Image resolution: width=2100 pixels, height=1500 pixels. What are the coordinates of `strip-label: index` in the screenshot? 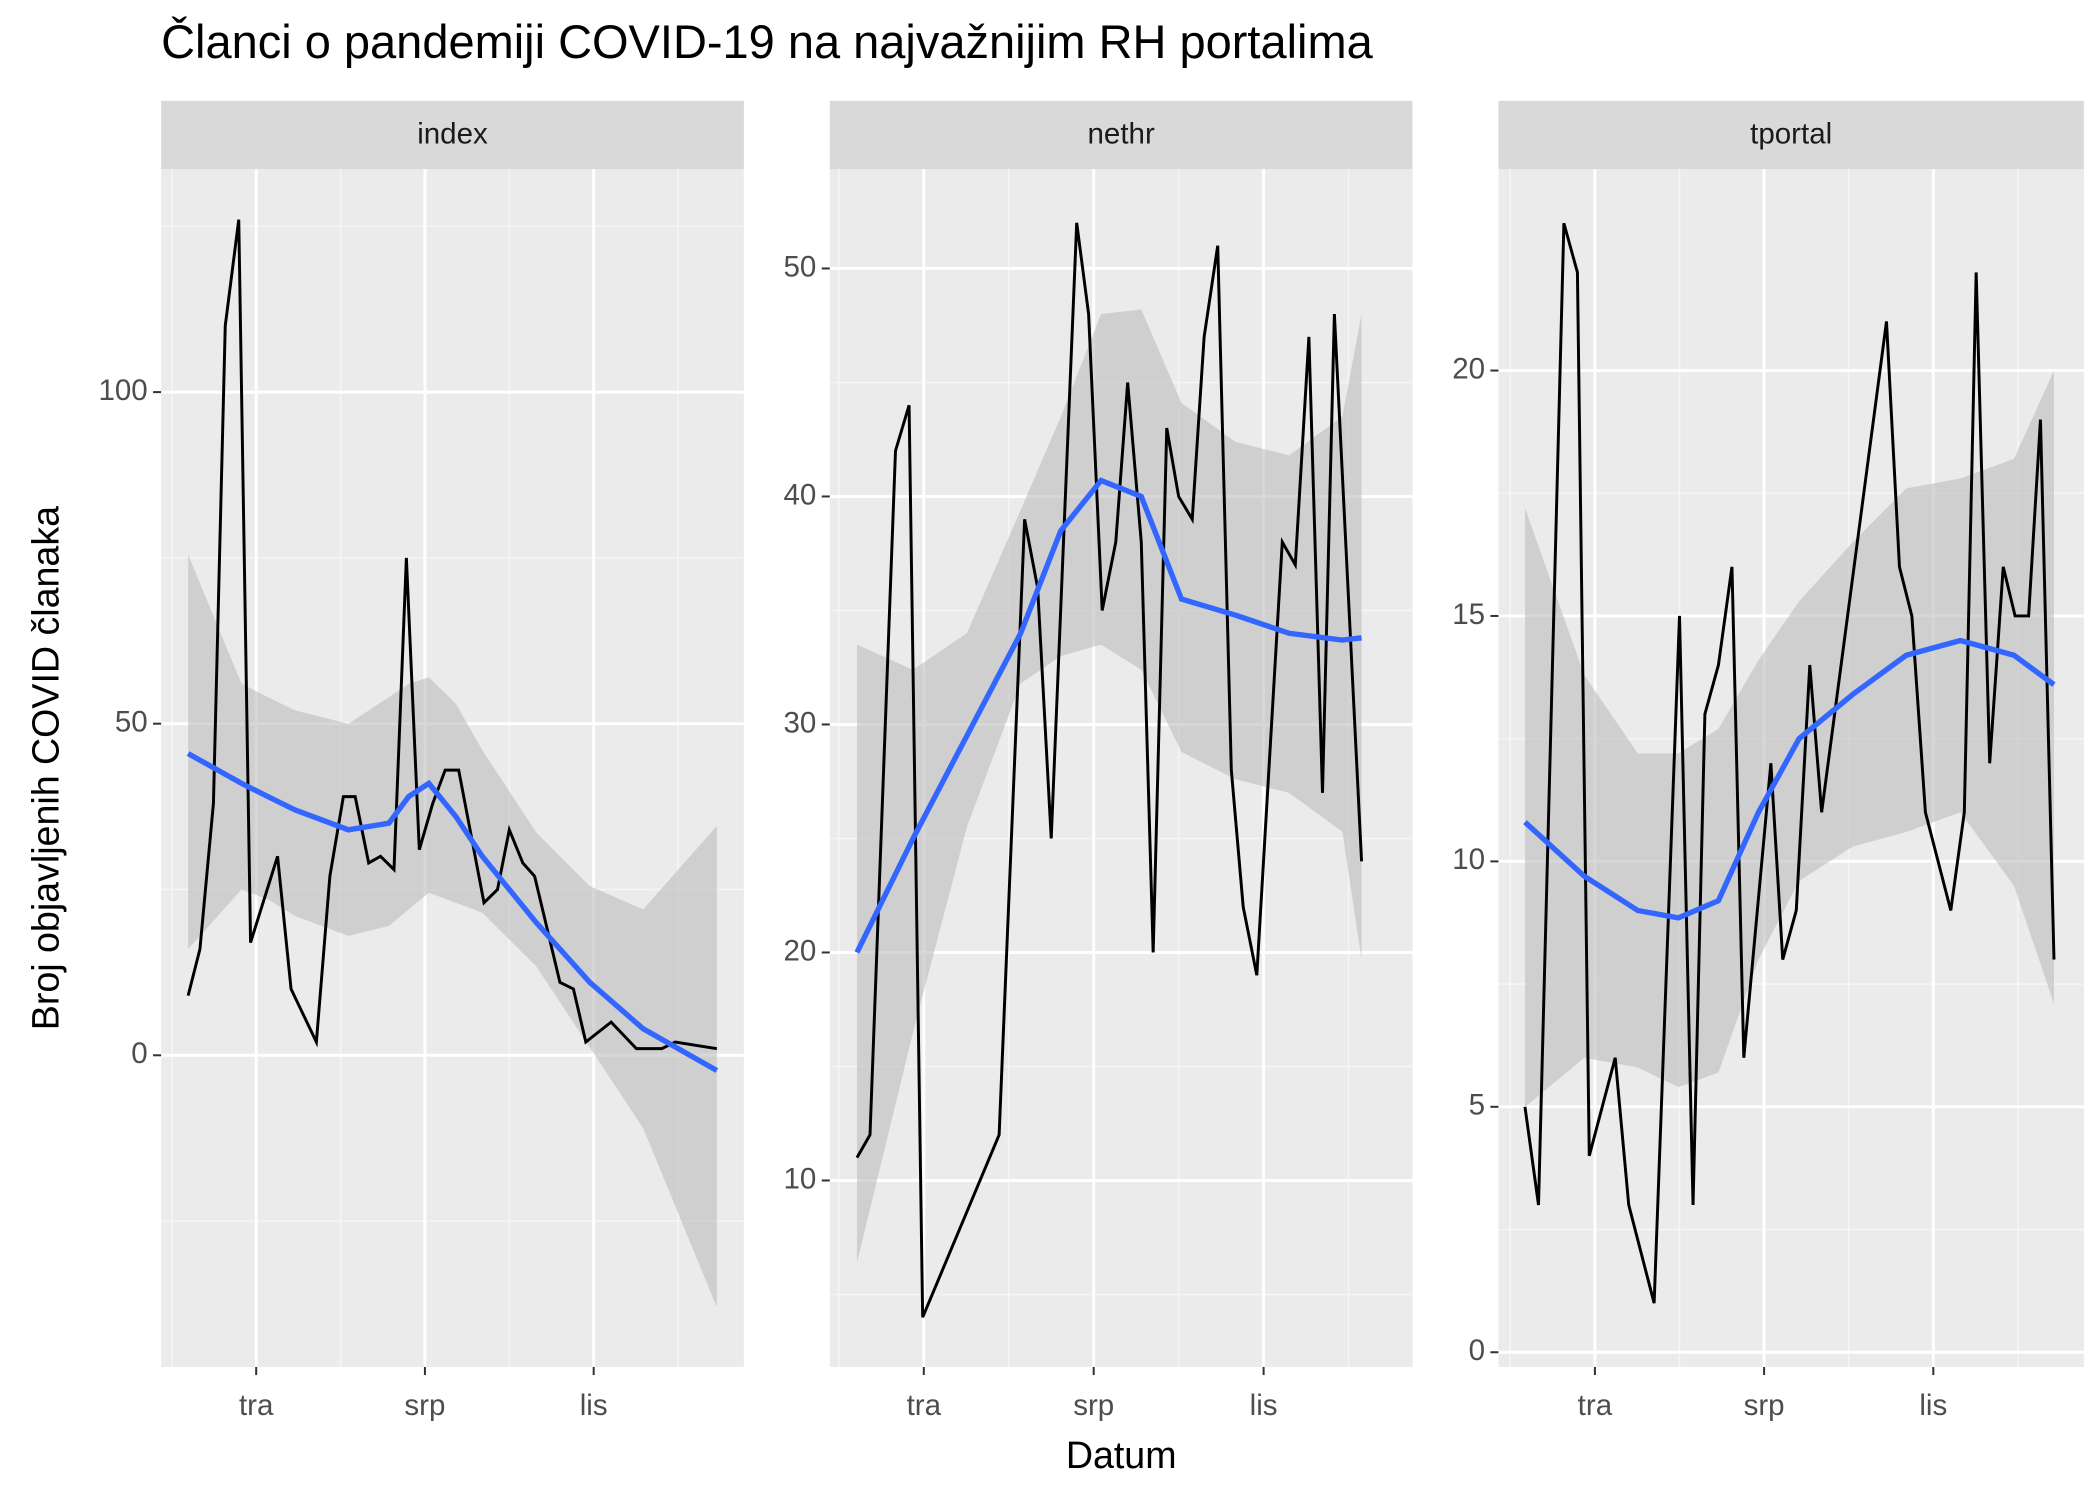 It's located at (452, 134).